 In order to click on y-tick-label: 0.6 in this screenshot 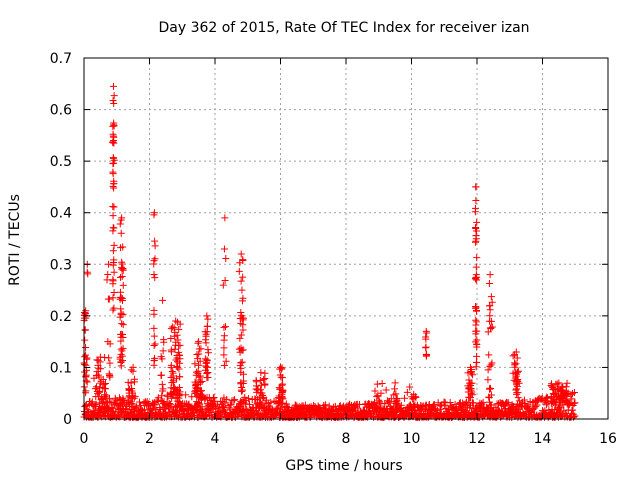, I will do `click(61, 111)`.